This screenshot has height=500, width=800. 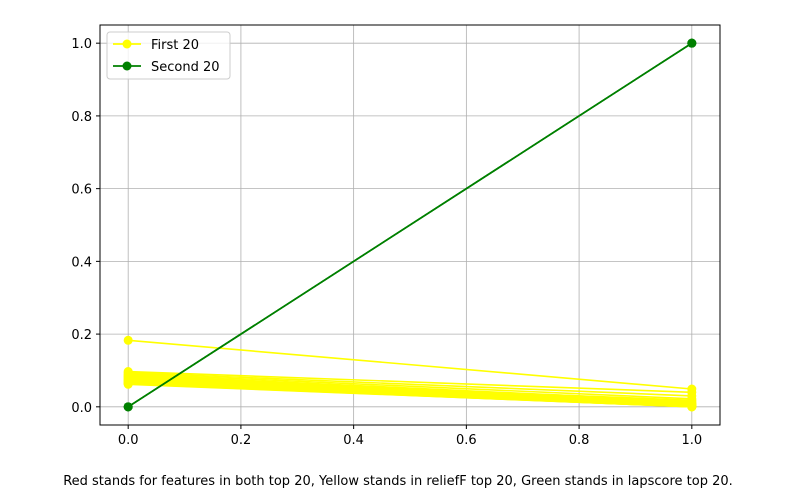 What do you see at coordinates (81, 44) in the screenshot?
I see `y-tick-label: 1.0` at bounding box center [81, 44].